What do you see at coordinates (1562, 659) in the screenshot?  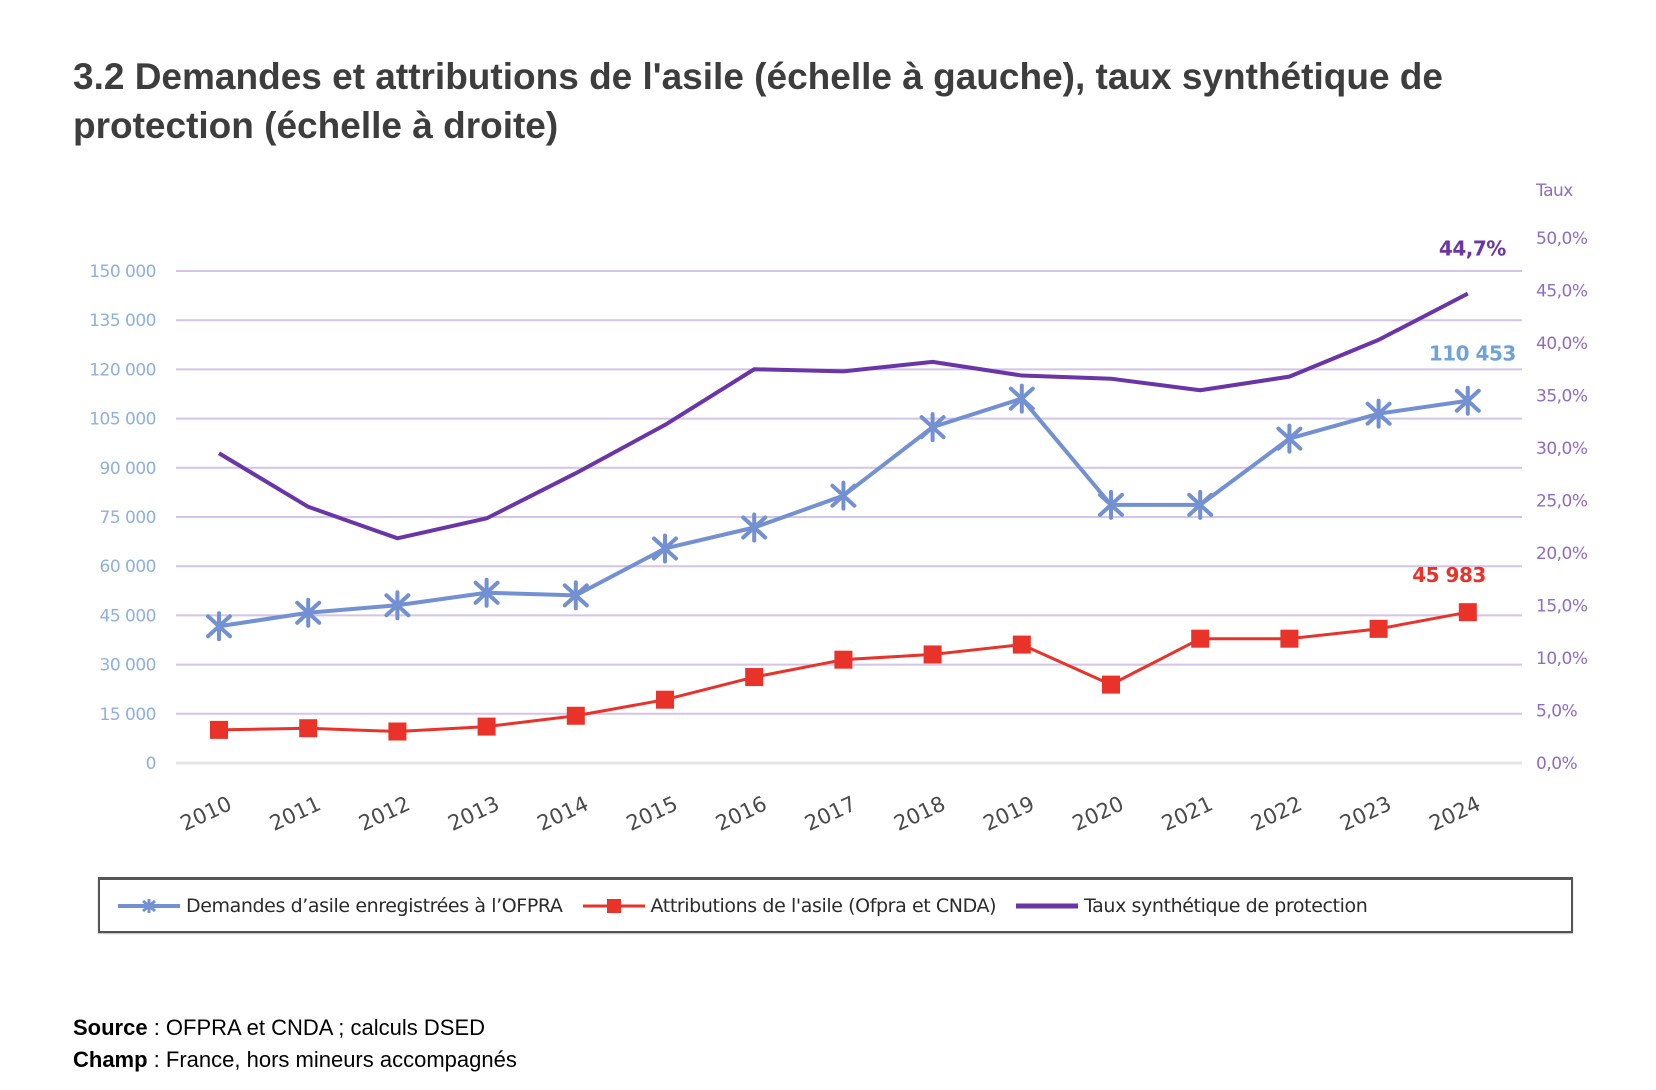 I see `right-axis-tick-label: 10,0%` at bounding box center [1562, 659].